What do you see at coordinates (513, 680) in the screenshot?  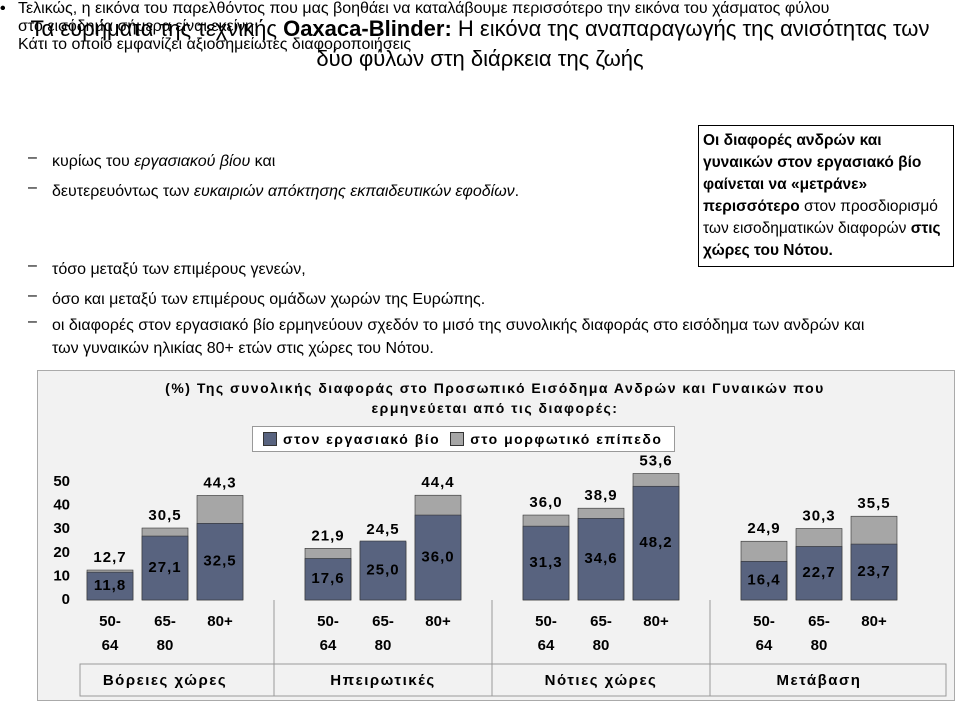 I see `group-frame` at bounding box center [513, 680].